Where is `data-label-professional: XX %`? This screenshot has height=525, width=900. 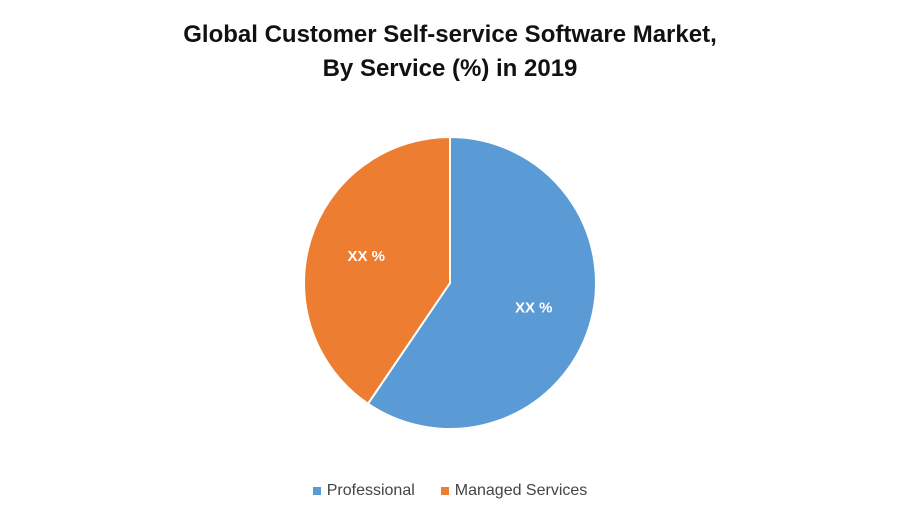 data-label-professional: XX % is located at coordinates (534, 308).